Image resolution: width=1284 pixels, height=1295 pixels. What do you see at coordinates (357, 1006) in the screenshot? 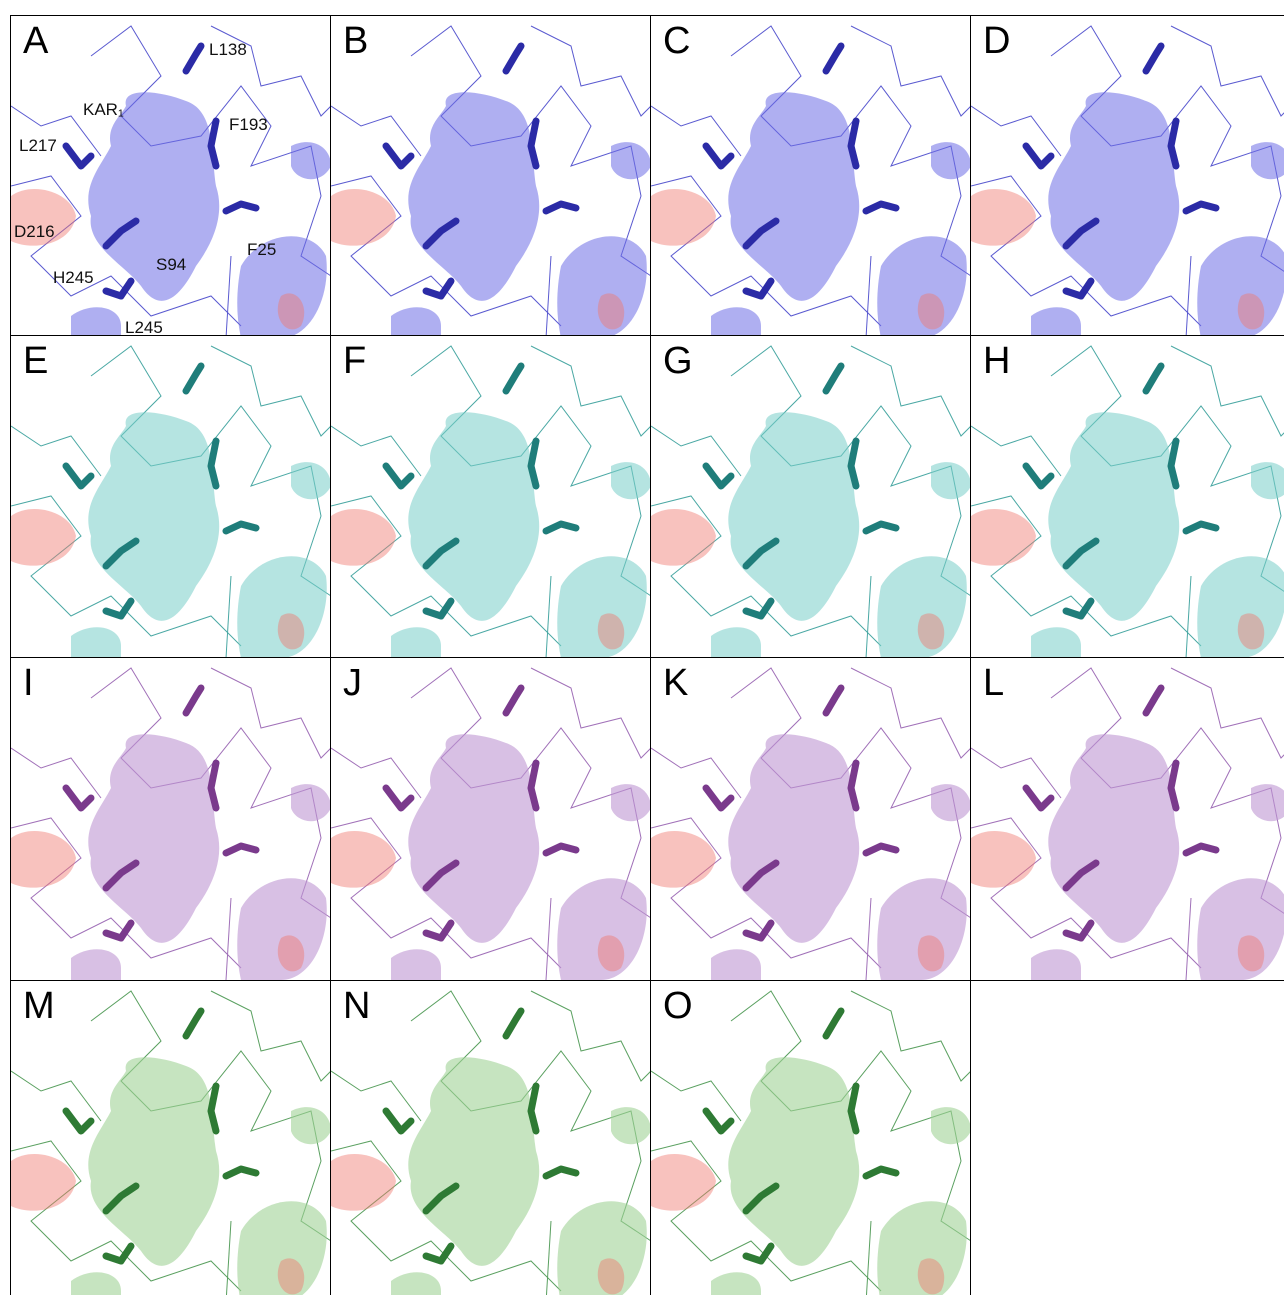
I see `panel-label: N` at bounding box center [357, 1006].